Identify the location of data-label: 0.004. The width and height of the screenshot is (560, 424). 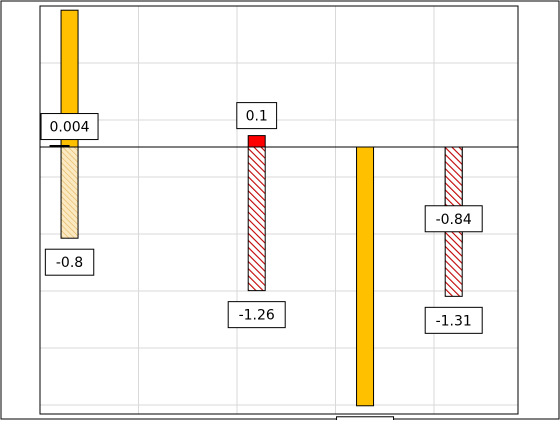
(69, 127).